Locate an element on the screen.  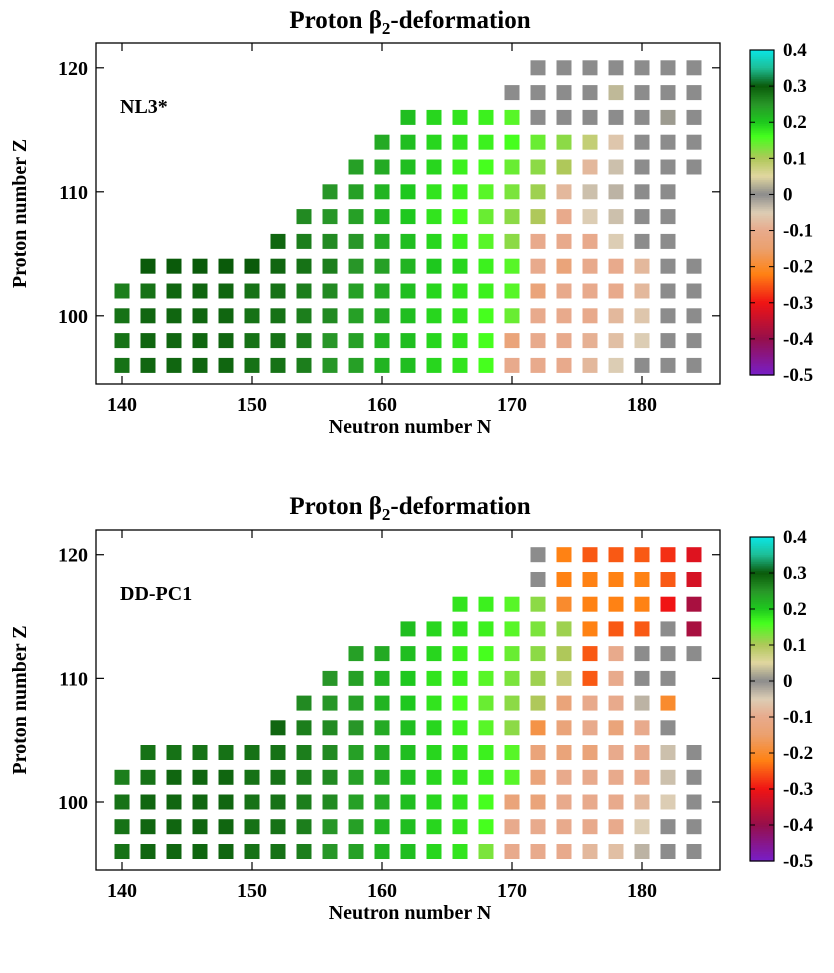
y-tick-label: 100 is located at coordinates (73, 803).